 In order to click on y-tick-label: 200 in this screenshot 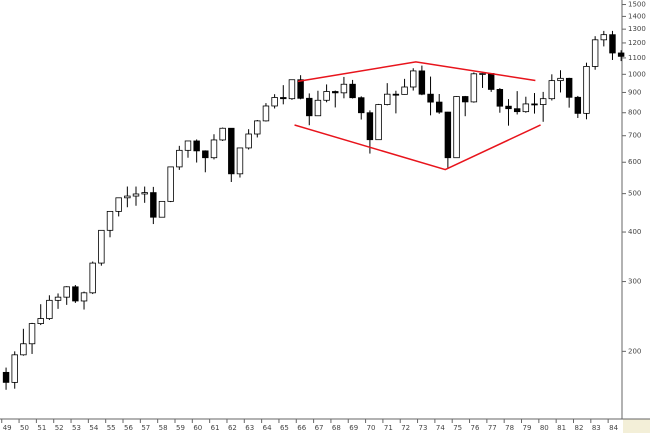, I will do `click(634, 351)`.